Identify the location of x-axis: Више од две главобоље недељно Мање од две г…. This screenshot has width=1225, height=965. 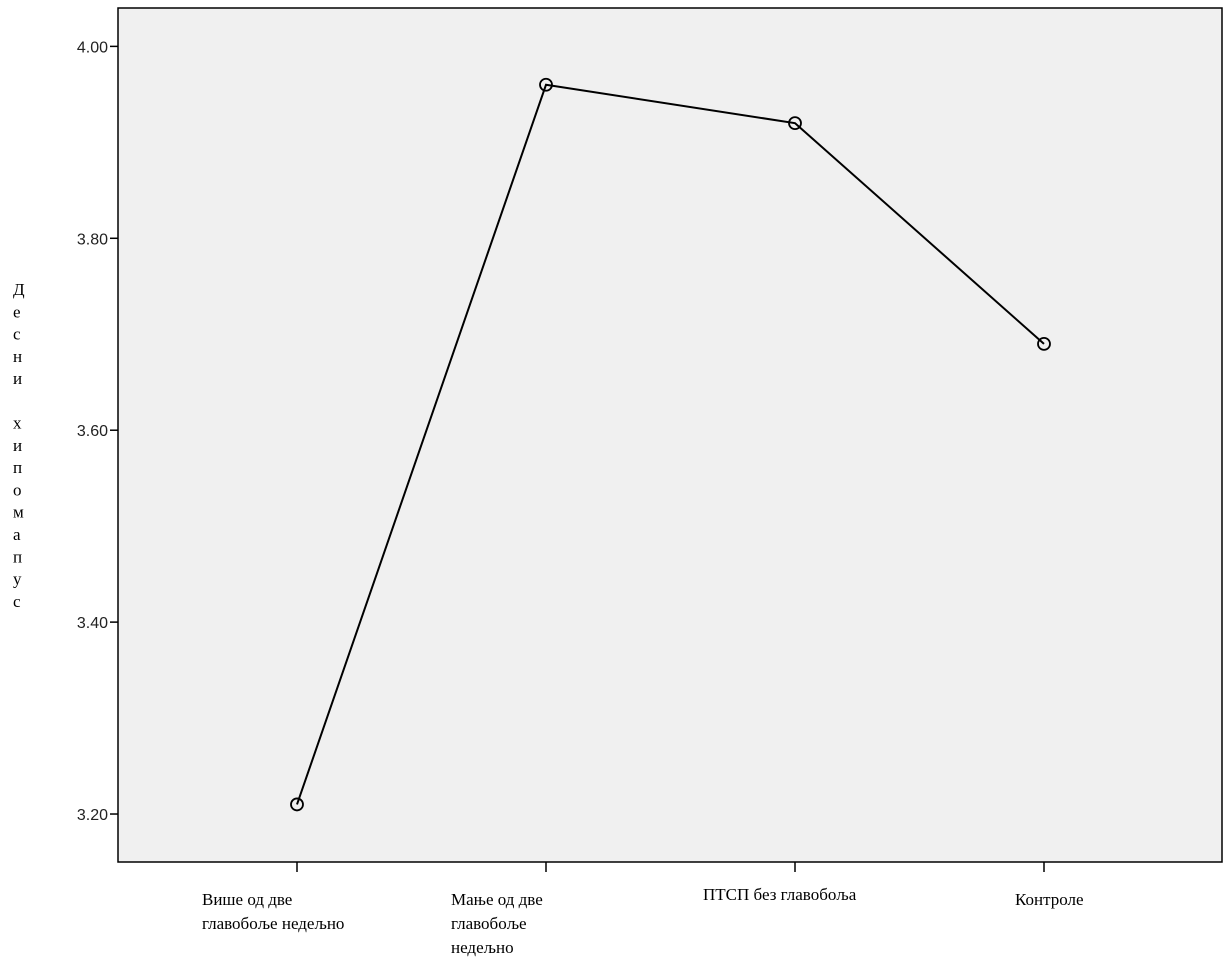
(643, 909).